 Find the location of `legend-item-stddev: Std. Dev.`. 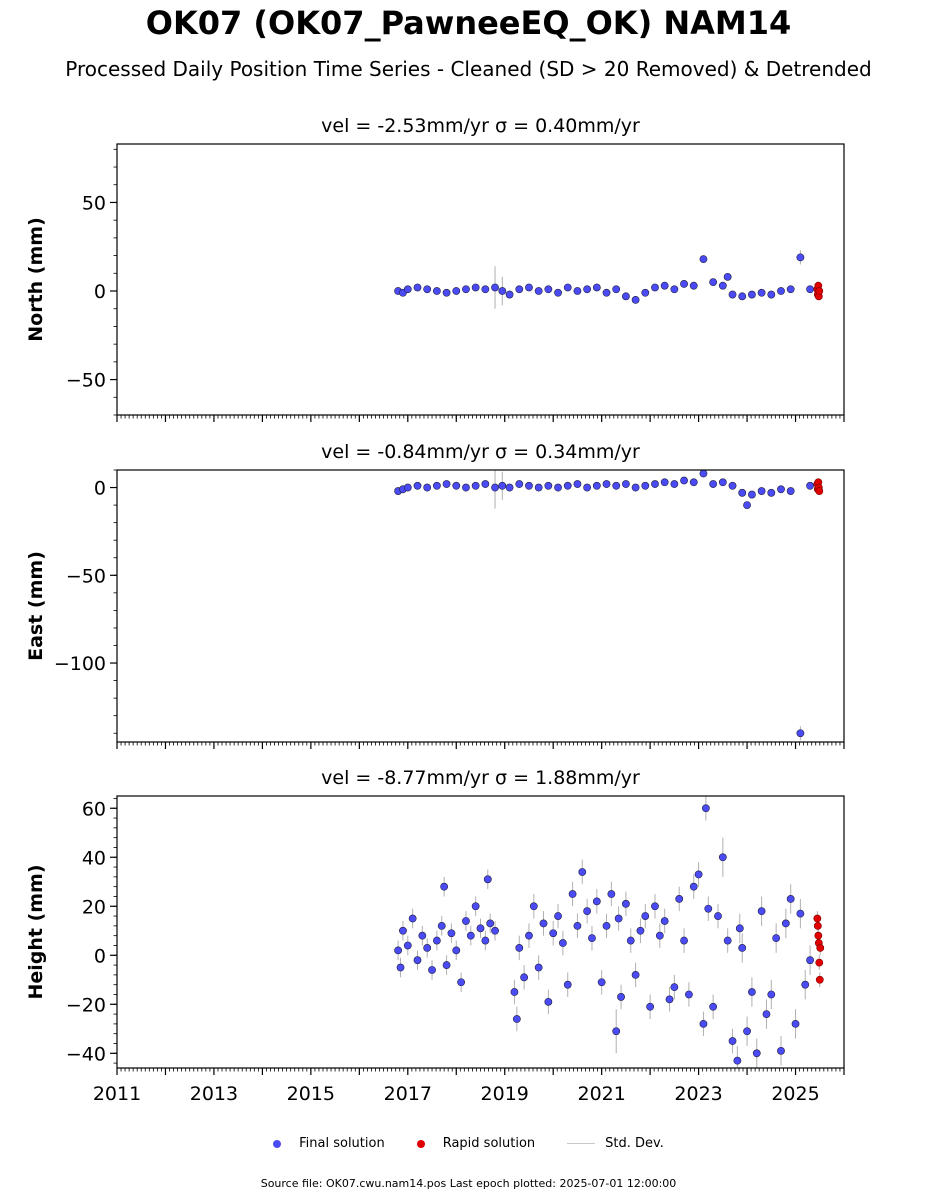

legend-item-stddev: Std. Dev. is located at coordinates (615, 1143).